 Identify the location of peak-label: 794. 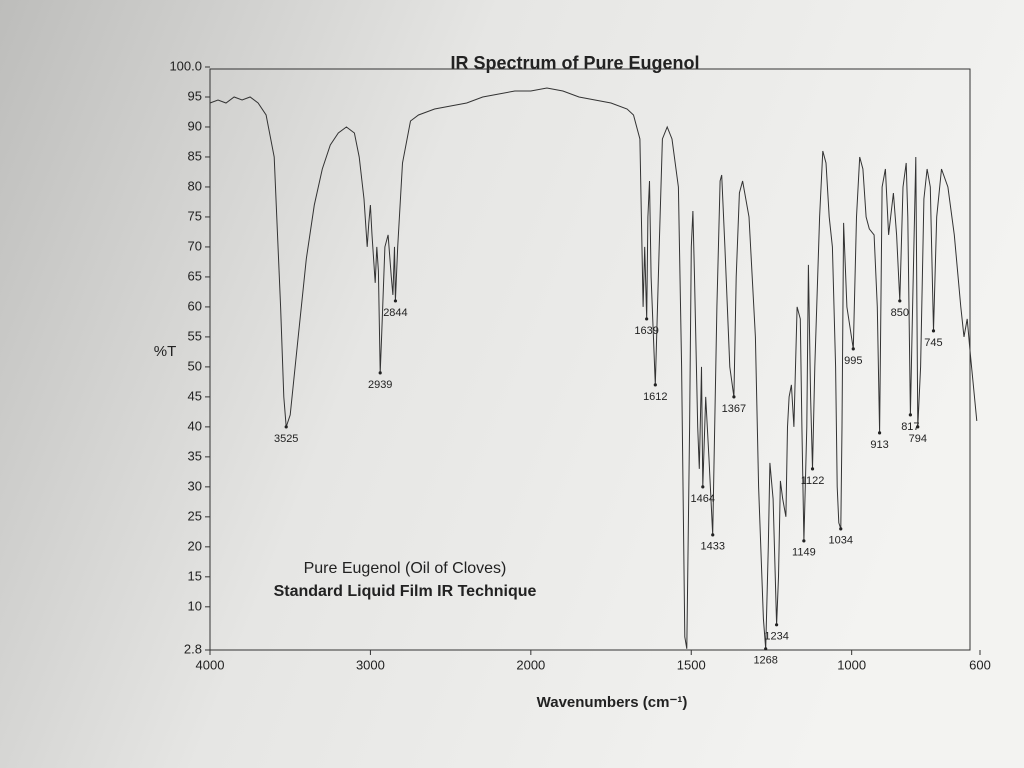
(918, 439).